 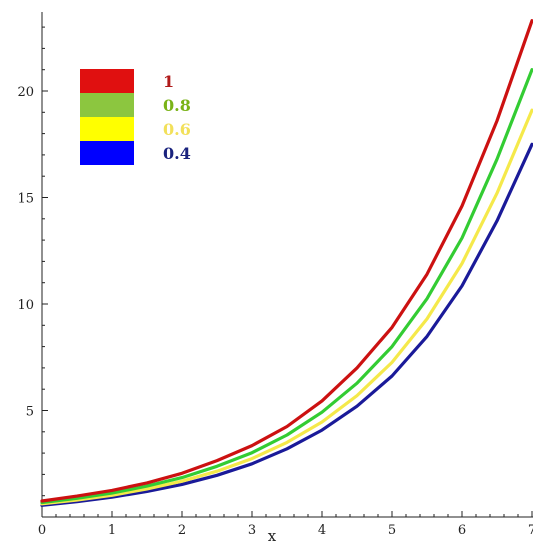 I want to click on legend-label: 0.4, so click(x=177, y=153).